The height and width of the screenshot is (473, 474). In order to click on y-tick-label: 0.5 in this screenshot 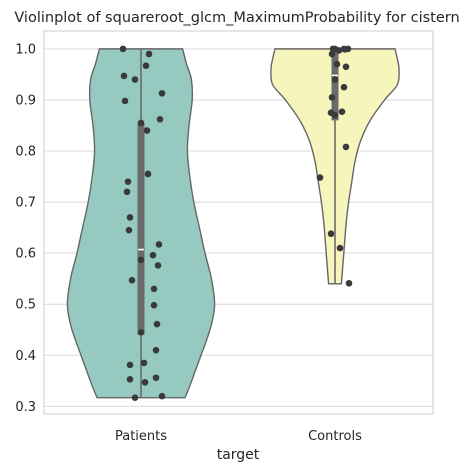, I will do `click(25, 305)`.